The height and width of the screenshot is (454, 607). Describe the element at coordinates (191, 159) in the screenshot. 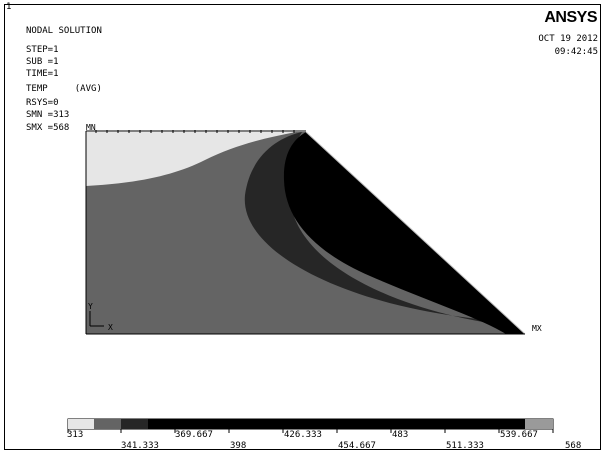

I see `contour-band-light` at that location.